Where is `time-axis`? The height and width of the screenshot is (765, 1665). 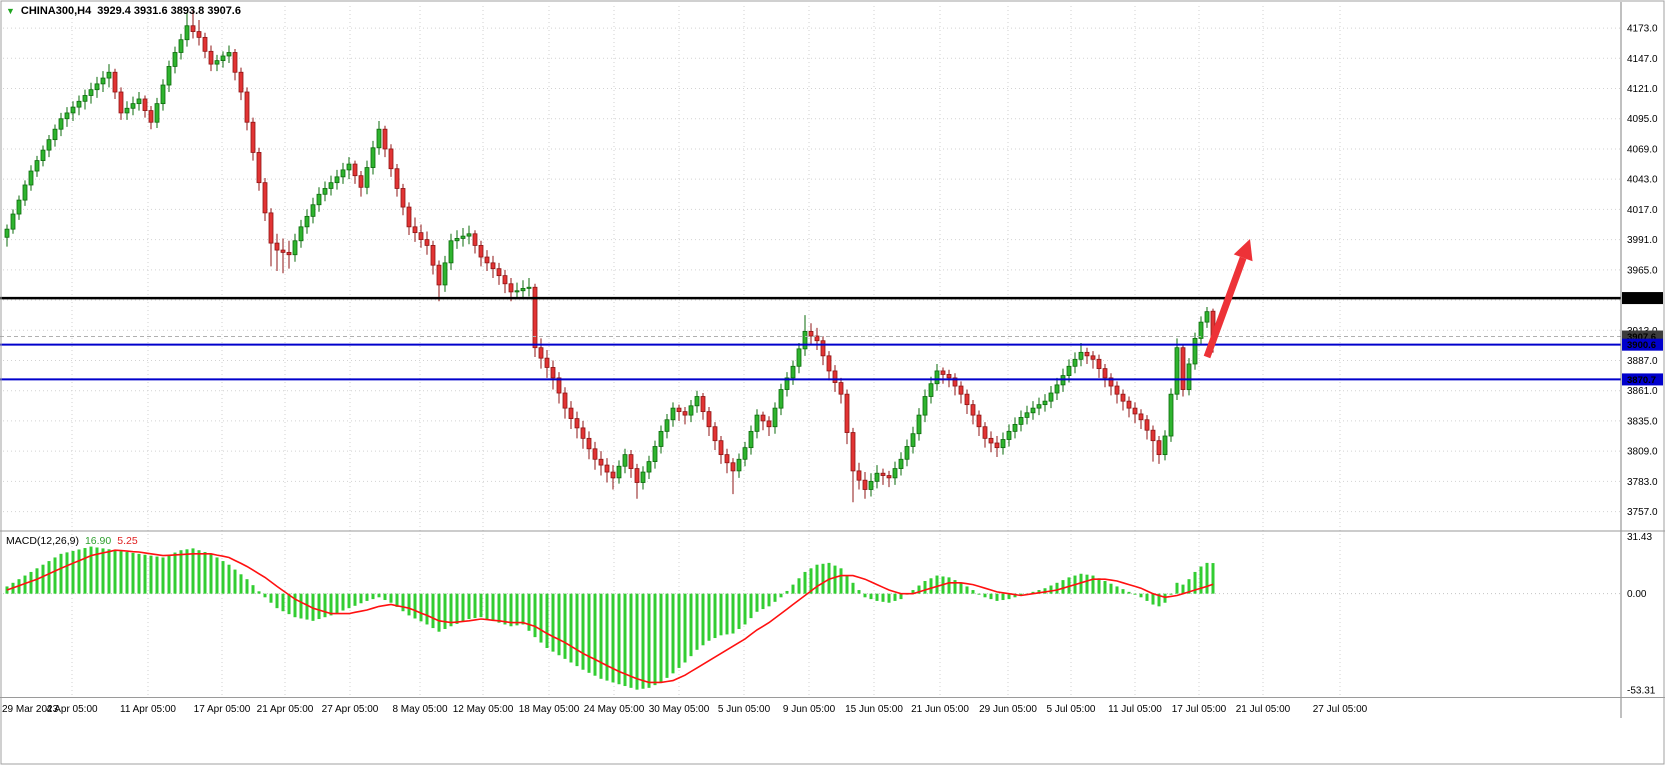
time-axis is located at coordinates (810, 709).